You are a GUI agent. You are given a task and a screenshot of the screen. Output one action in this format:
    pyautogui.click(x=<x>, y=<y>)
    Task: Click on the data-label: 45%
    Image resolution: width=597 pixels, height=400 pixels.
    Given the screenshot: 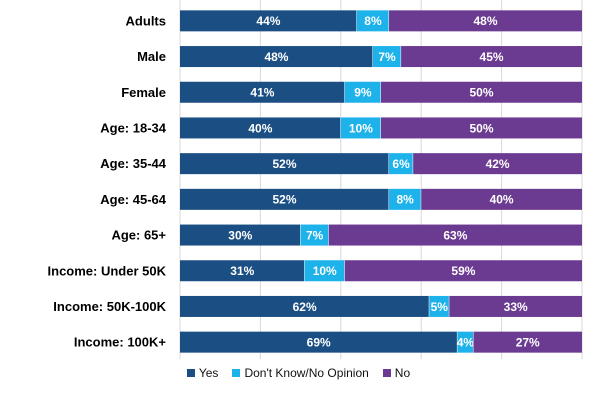 What is the action you would take?
    pyautogui.click(x=492, y=57)
    